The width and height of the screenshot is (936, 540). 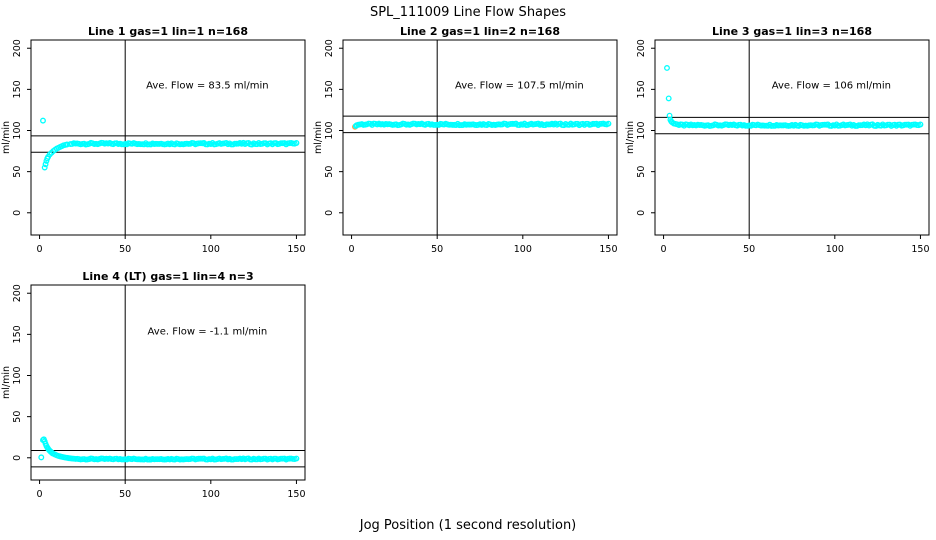 I want to click on svg-text: Ave. Flow = 83.5 ml/min, so click(x=207, y=86).